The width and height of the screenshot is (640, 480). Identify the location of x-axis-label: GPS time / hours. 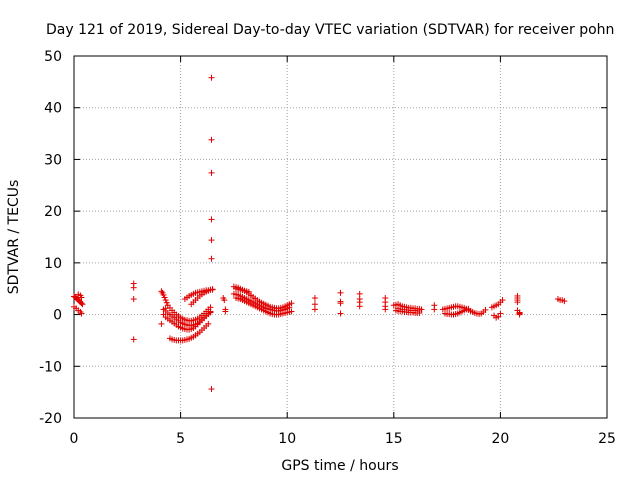
(339, 466).